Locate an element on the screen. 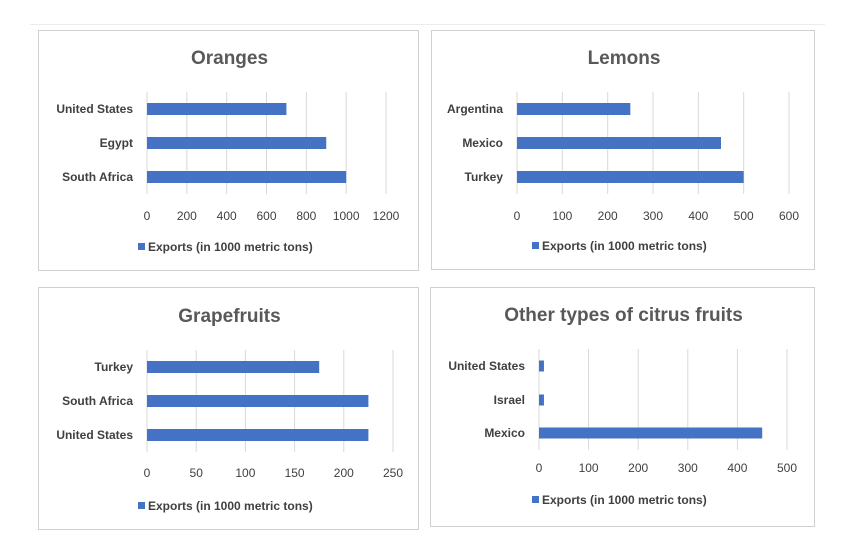 This screenshot has height=549, width=844. chart-title: Other types of citrus fruits is located at coordinates (623, 315).